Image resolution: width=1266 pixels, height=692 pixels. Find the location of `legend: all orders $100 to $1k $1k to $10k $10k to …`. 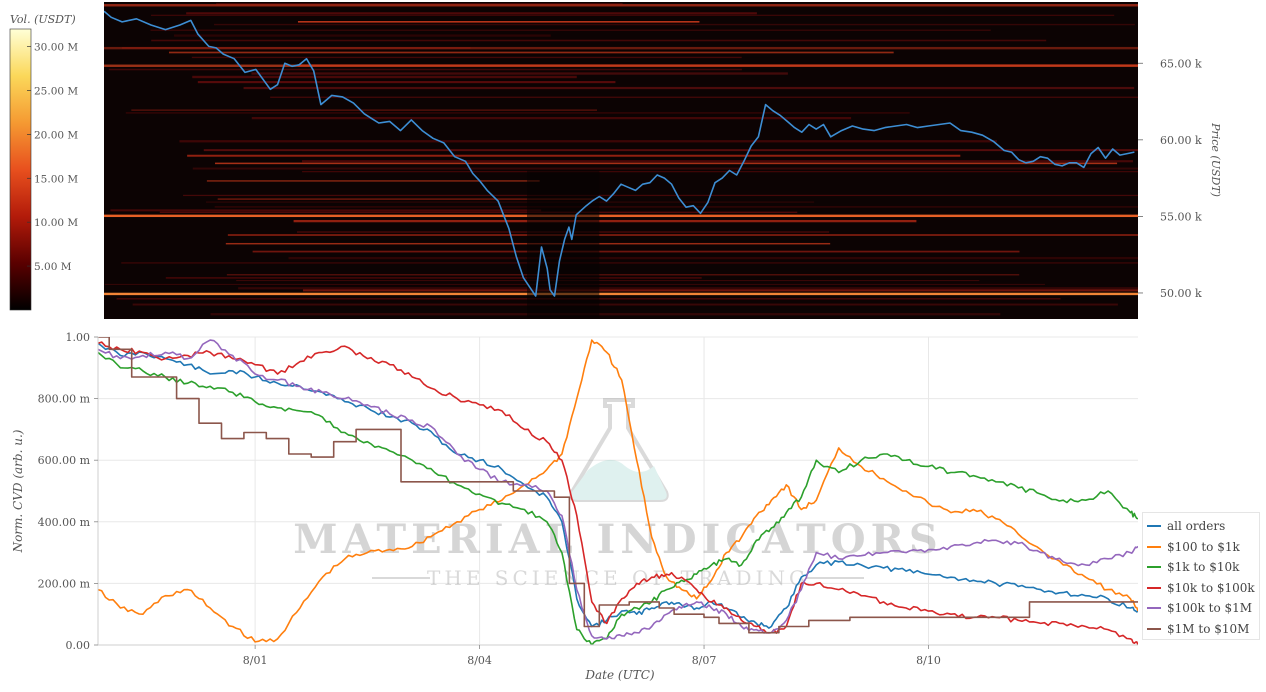

legend: all orders $100 to $1k $1k to $10k $10k to … is located at coordinates (1201, 576).